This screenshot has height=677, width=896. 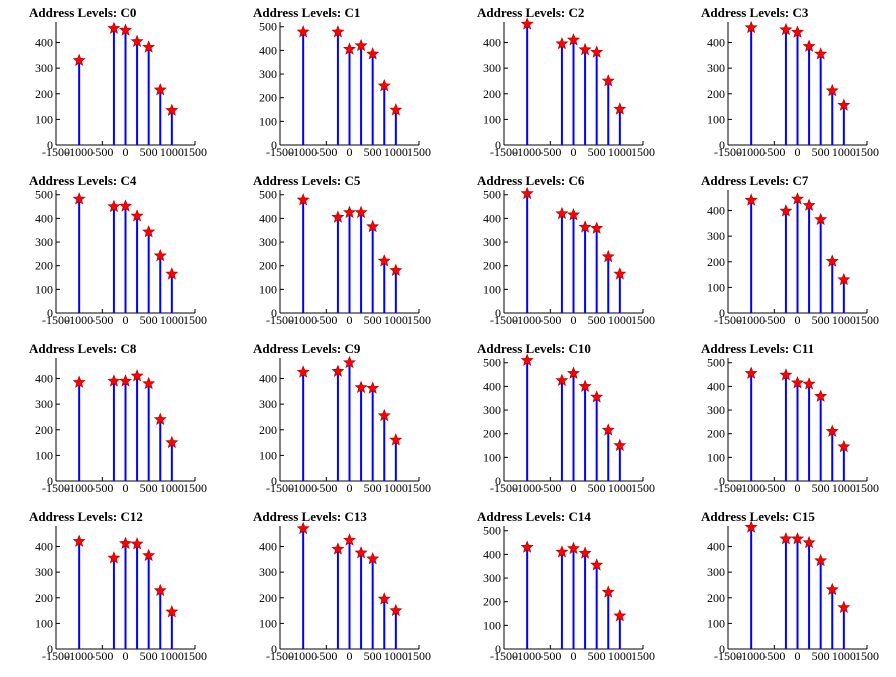 What do you see at coordinates (534, 516) in the screenshot?
I see `chart-title: Address Levels: C14` at bounding box center [534, 516].